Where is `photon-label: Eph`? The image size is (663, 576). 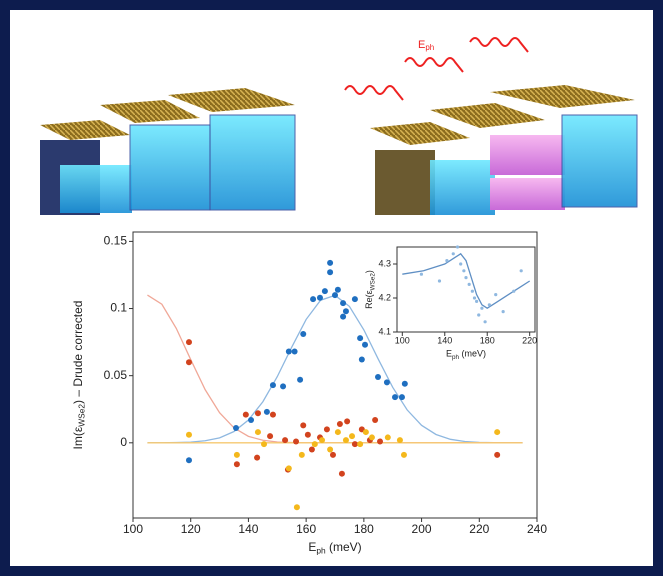
photon-label: Eph is located at coordinates (426, 45).